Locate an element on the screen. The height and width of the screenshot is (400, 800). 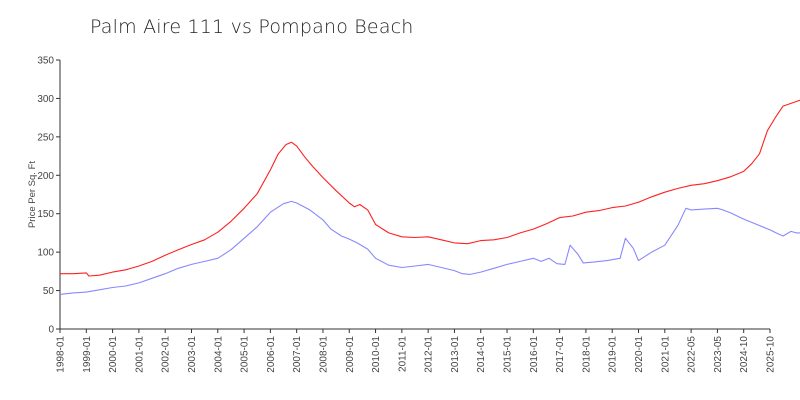
x-tick-label: 2024-10 is located at coordinates (744, 354).